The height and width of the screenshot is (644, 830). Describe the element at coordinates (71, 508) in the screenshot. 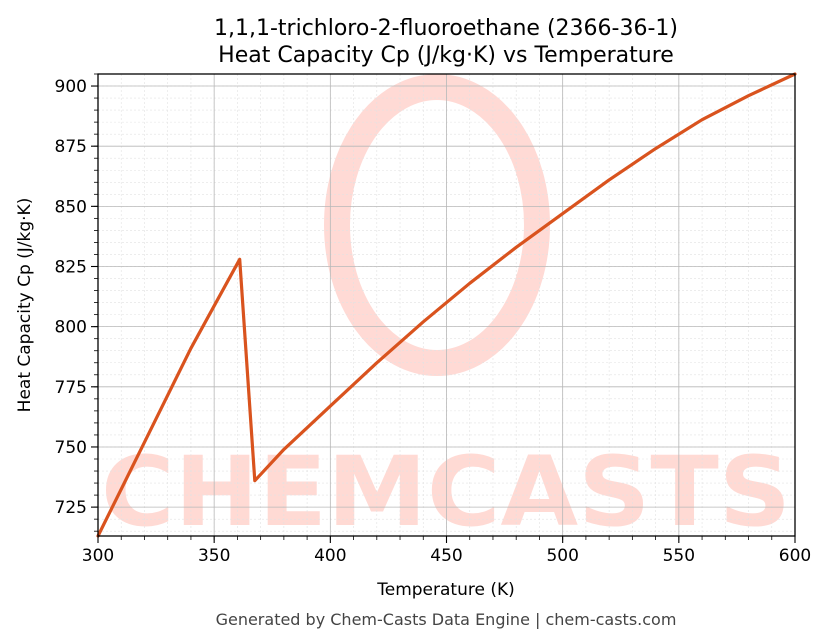

I see `y-tick-label: 725` at that location.